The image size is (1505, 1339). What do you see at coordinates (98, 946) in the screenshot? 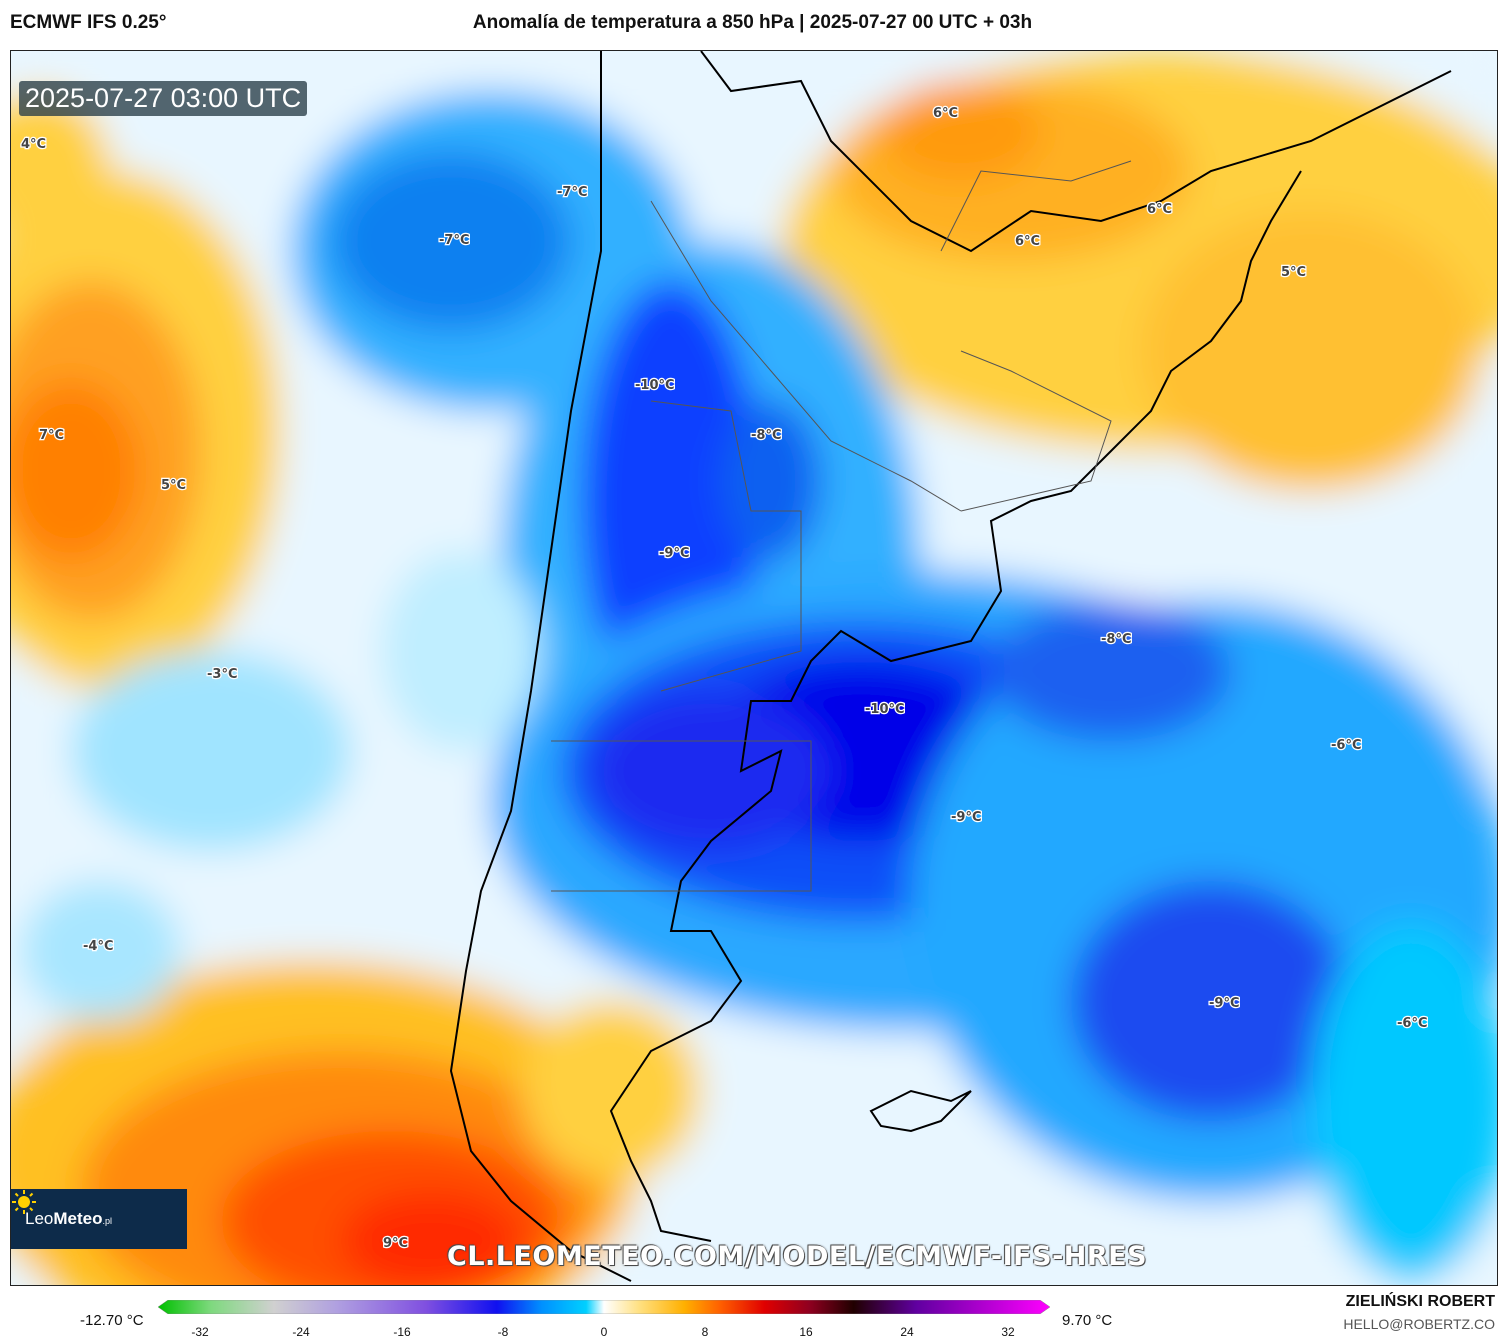
I see `map-label: -4°C` at bounding box center [98, 946].